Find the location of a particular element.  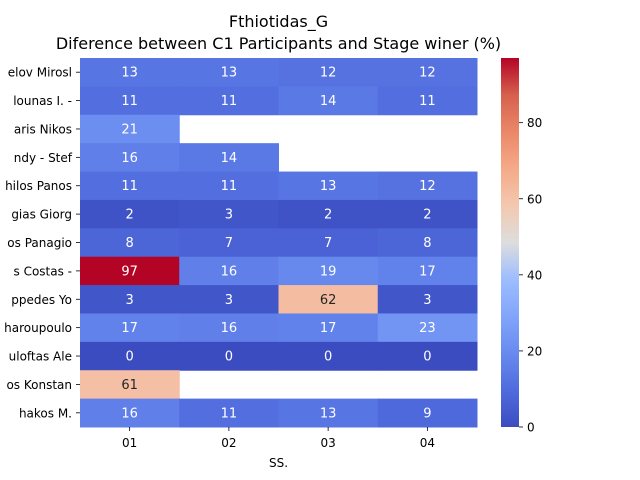

x-tick-label: 01 is located at coordinates (129, 443).